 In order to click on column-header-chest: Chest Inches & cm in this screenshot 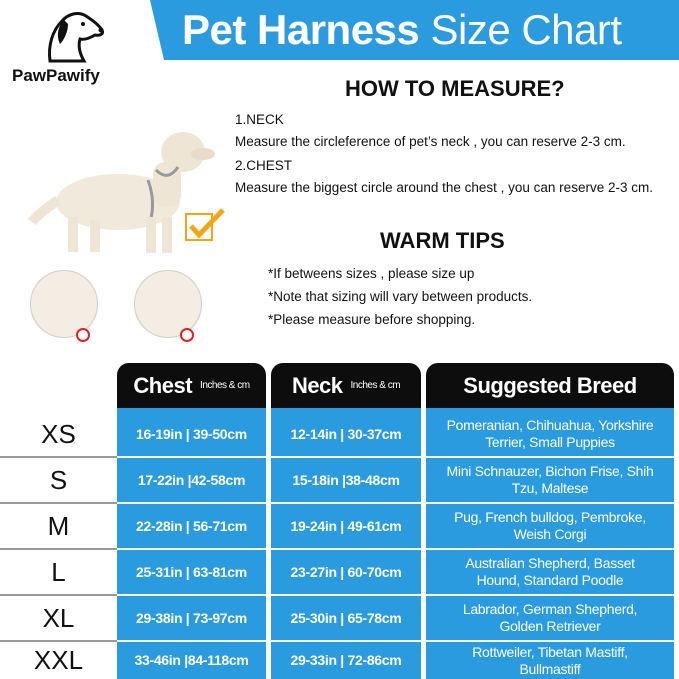, I will do `click(191, 387)`.